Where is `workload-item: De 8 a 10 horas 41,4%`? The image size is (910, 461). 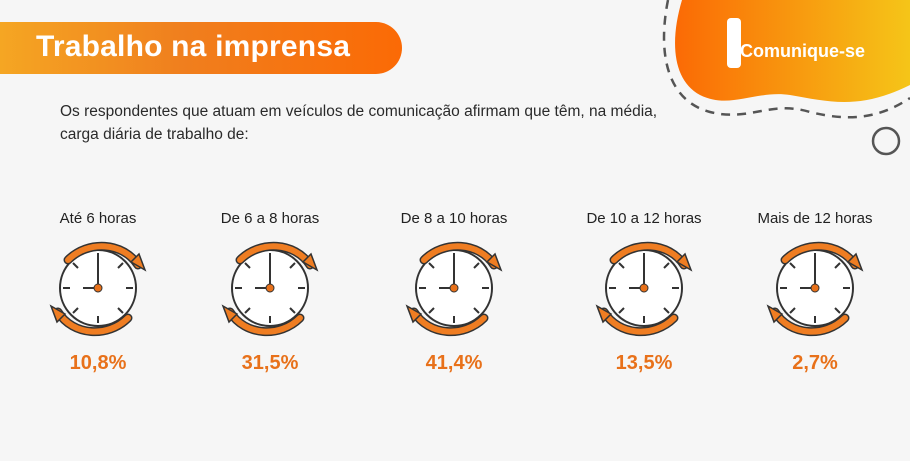 workload-item: De 8 a 10 horas 41,4% is located at coordinates (454, 292).